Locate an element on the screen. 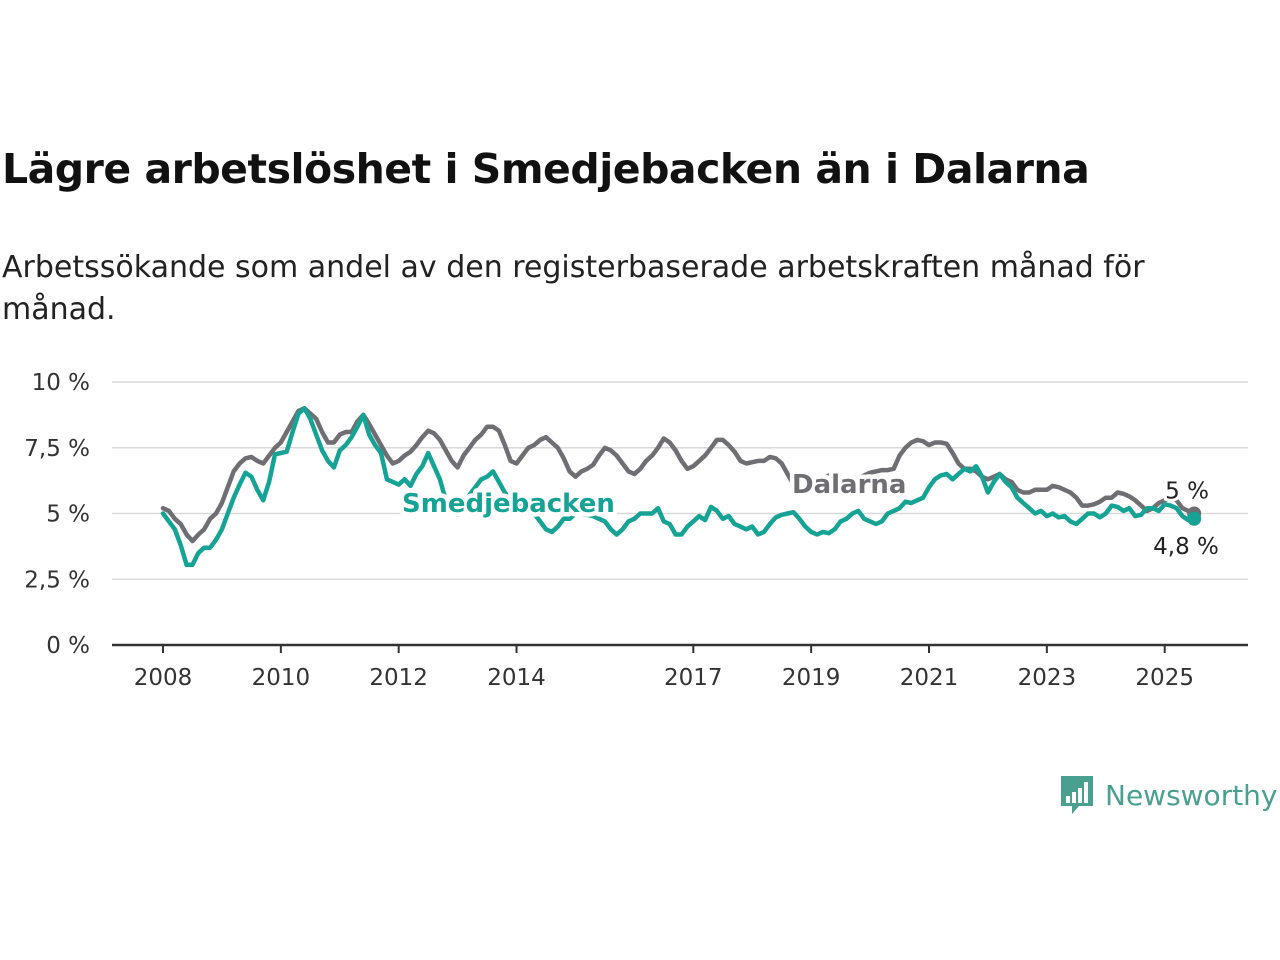 This screenshot has width=1280, height=960. series-labels: Dalarna Smedjebacken 5 % 4,8 % is located at coordinates (810, 514).